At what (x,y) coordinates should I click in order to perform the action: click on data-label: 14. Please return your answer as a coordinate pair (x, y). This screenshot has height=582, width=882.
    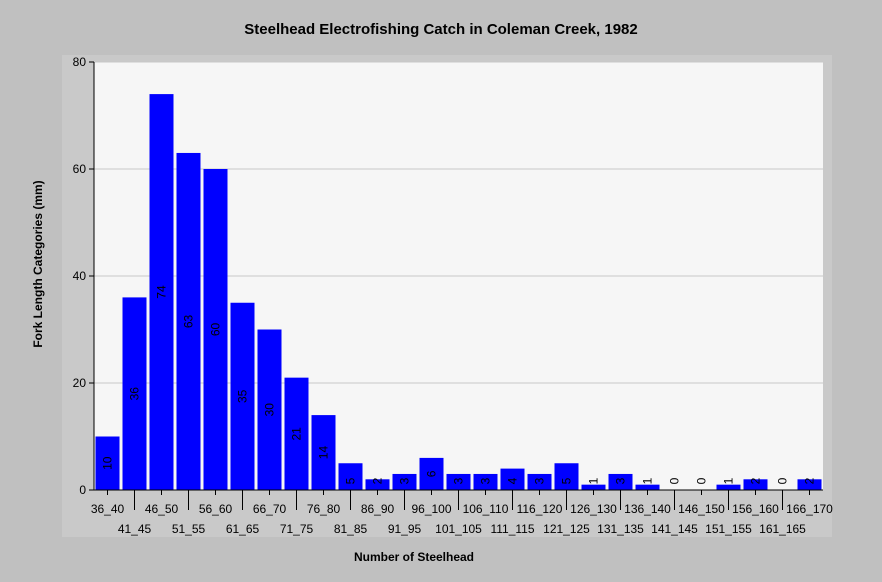
    Looking at the image, I should click on (324, 453).